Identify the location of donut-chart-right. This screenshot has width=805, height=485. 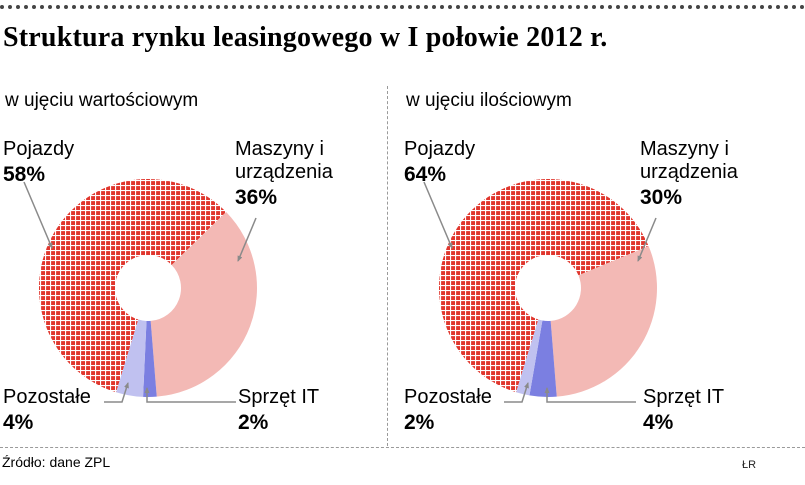
(540, 291).